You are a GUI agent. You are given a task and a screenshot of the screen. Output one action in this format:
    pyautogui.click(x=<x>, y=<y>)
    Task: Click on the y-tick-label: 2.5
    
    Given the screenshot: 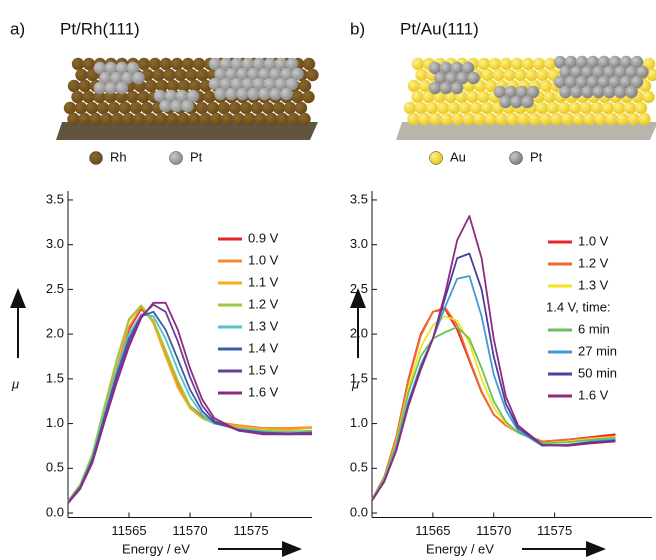 What is the action you would take?
    pyautogui.click(x=55, y=288)
    